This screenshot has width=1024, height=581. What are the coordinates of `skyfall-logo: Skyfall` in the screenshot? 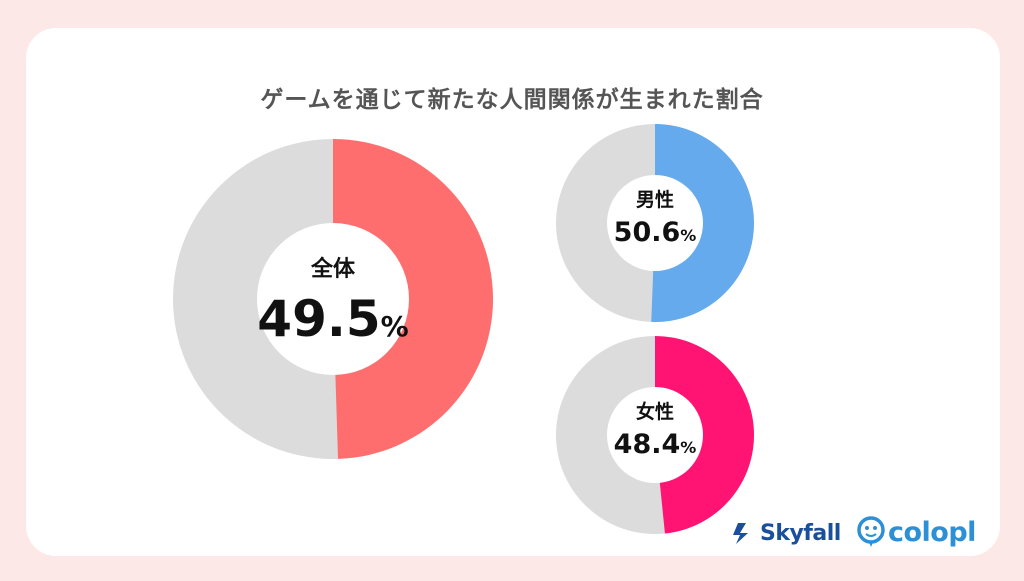 It's located at (785, 533).